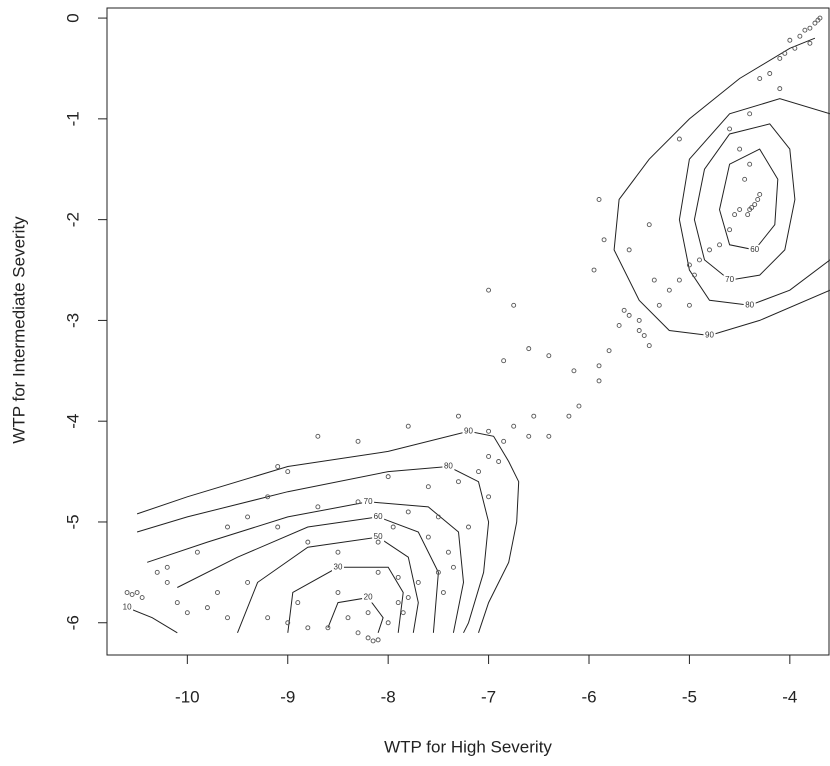 The image size is (830, 766). I want to click on contour-label: 60, so click(378, 516).